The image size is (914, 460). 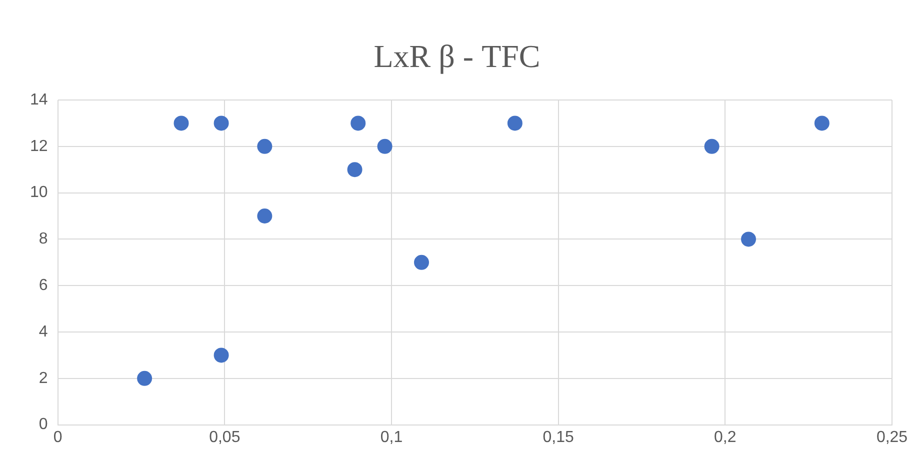 I want to click on y-tick-label: 14, so click(x=39, y=99).